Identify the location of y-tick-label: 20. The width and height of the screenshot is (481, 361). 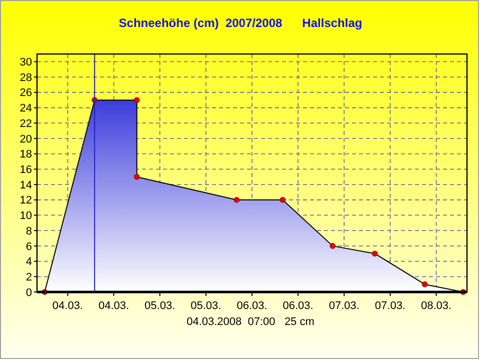
(26, 139).